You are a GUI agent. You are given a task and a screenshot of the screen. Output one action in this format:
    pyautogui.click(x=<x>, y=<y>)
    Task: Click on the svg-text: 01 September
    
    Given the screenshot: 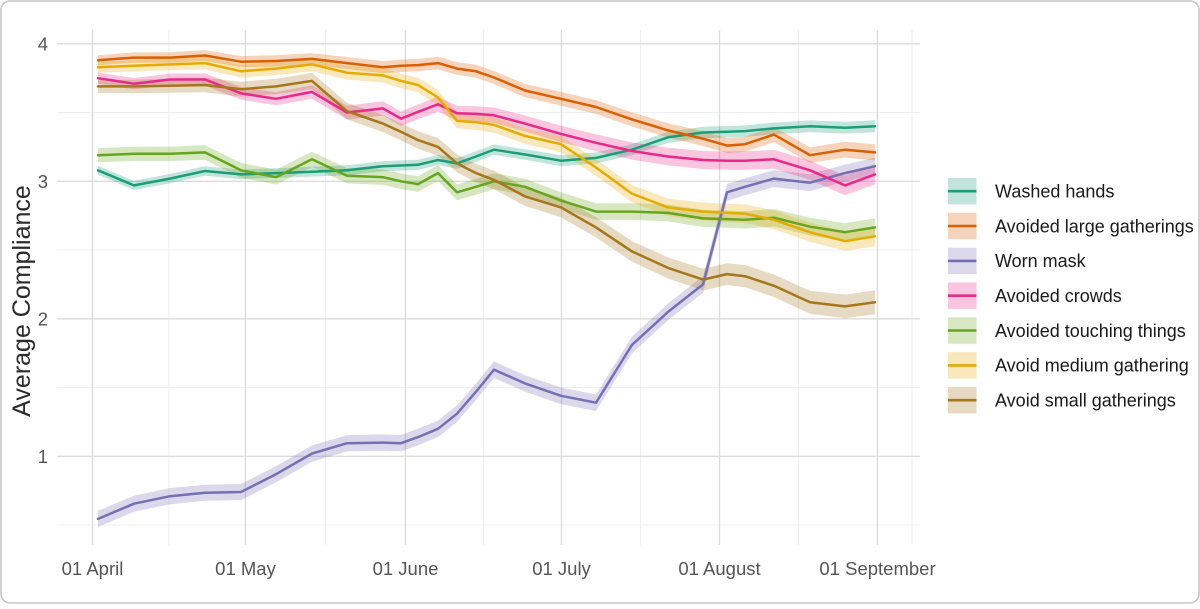 What is the action you would take?
    pyautogui.click(x=877, y=568)
    